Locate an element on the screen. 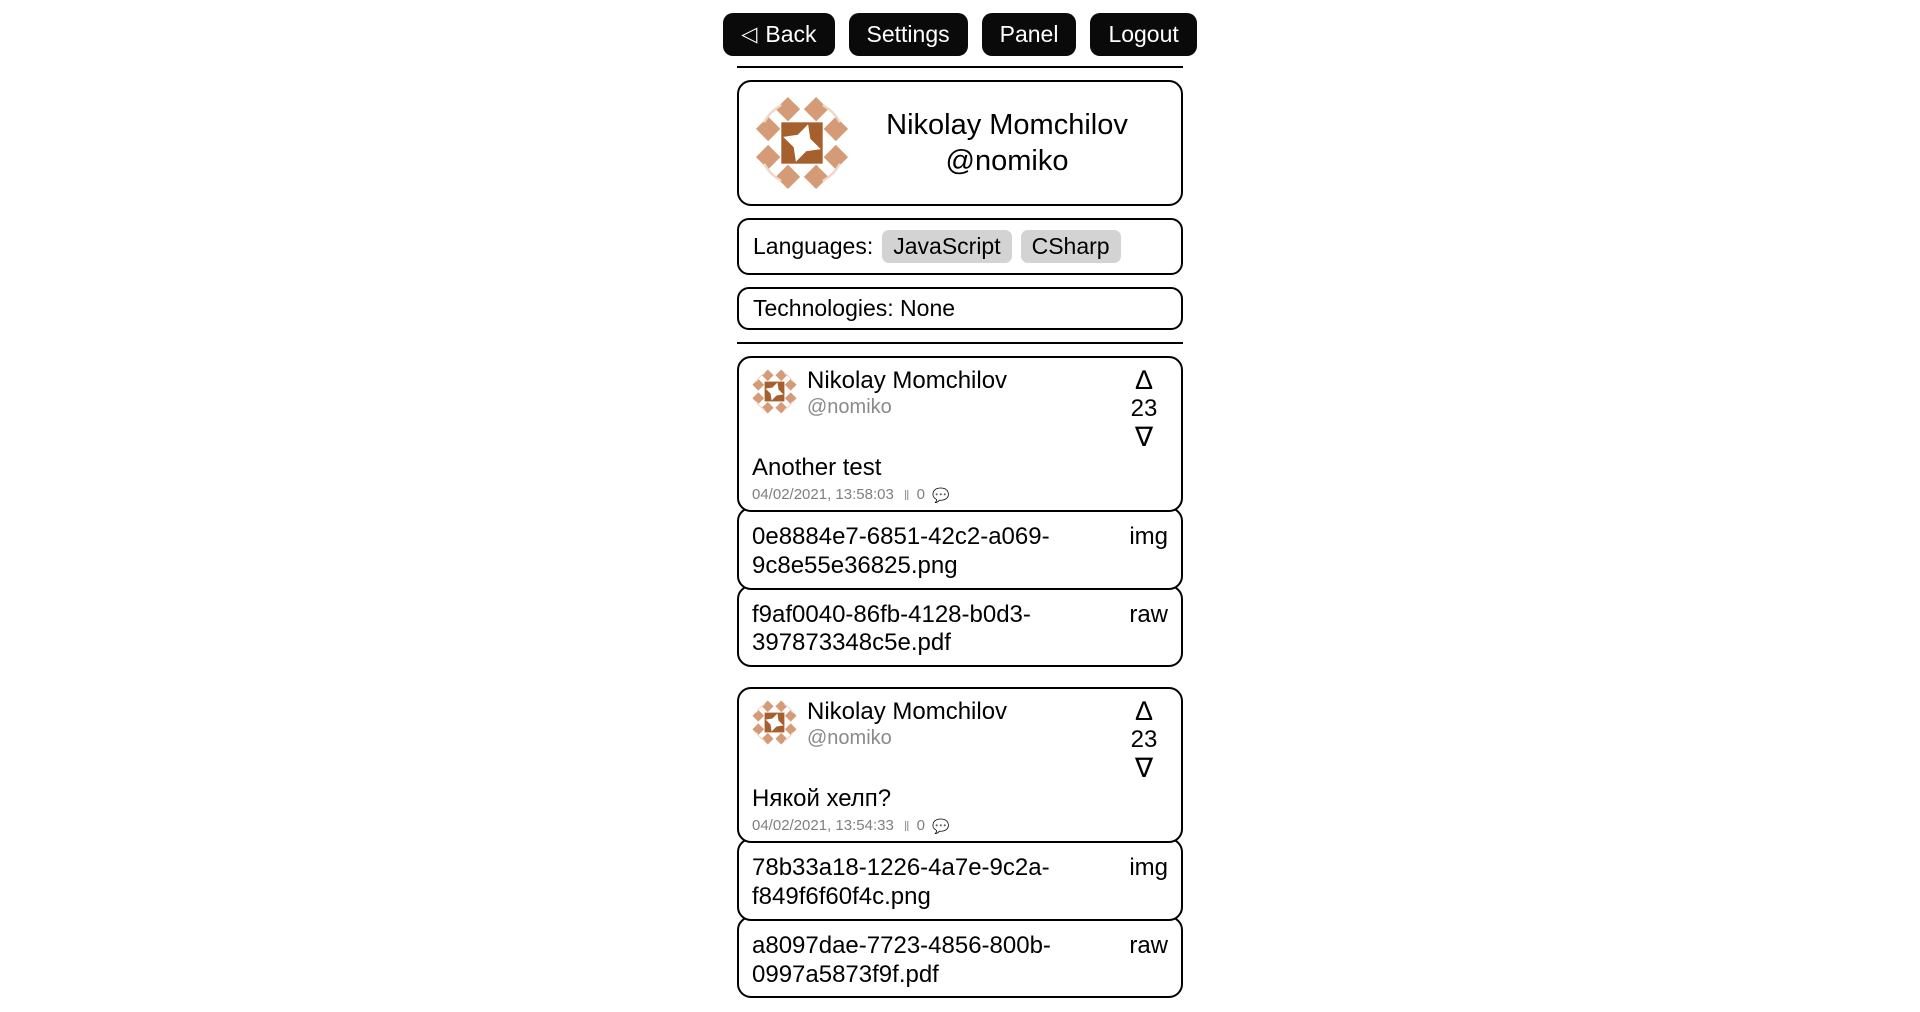  language-tag-csharp: CSharp is located at coordinates (1070, 246).